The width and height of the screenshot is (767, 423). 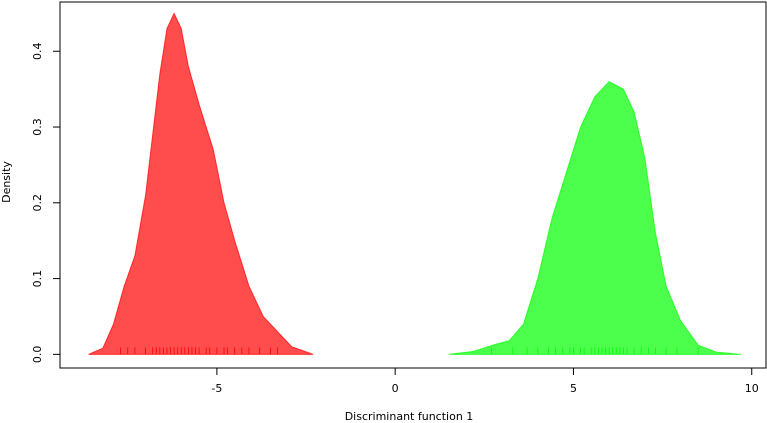 I want to click on x-tick-label: 5, so click(x=573, y=388).